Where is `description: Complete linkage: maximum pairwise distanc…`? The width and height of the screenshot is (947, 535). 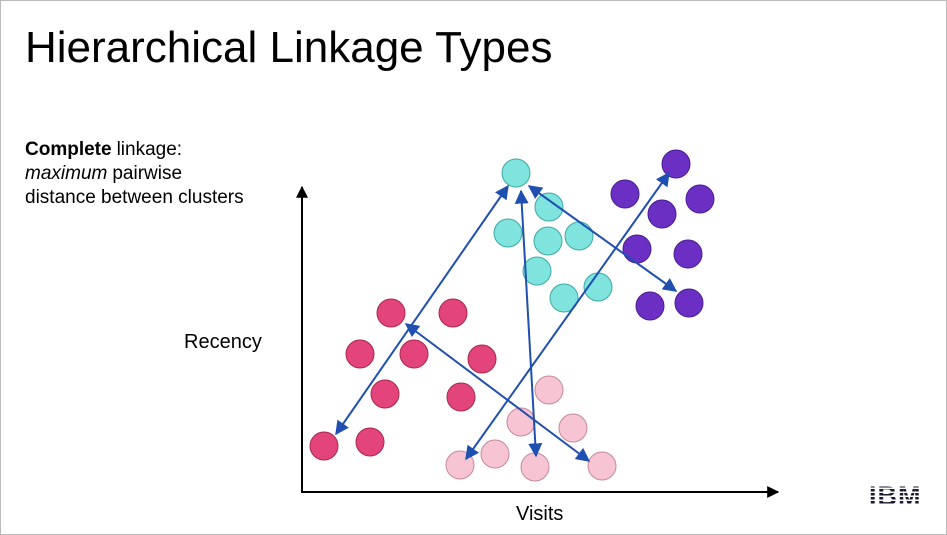
description: Complete linkage: maximum pairwise distanc… is located at coordinates (134, 174).